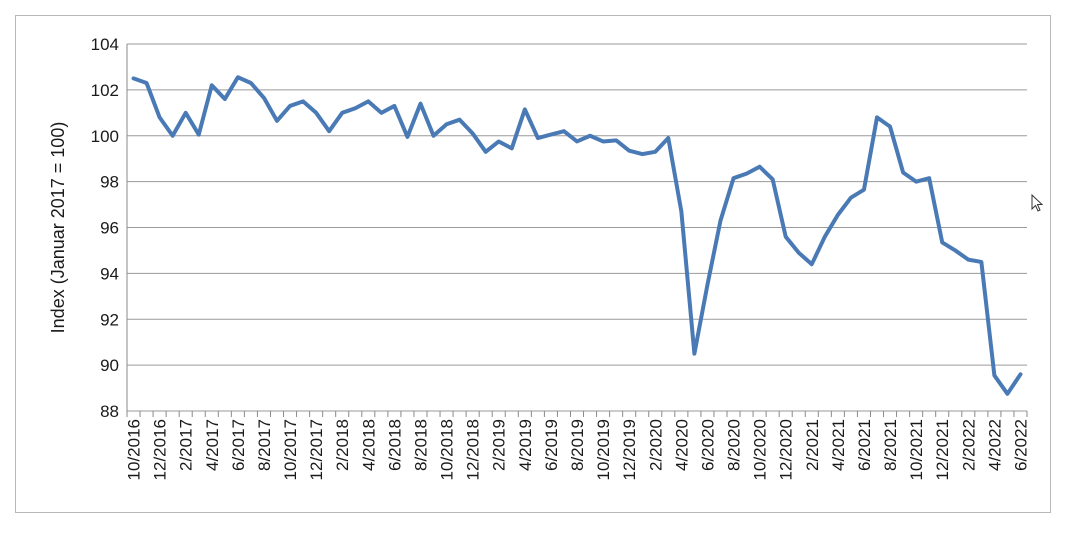 This screenshot has height=536, width=1079. What do you see at coordinates (551, 445) in the screenshot?
I see `x-tick-label: 6/2019` at bounding box center [551, 445].